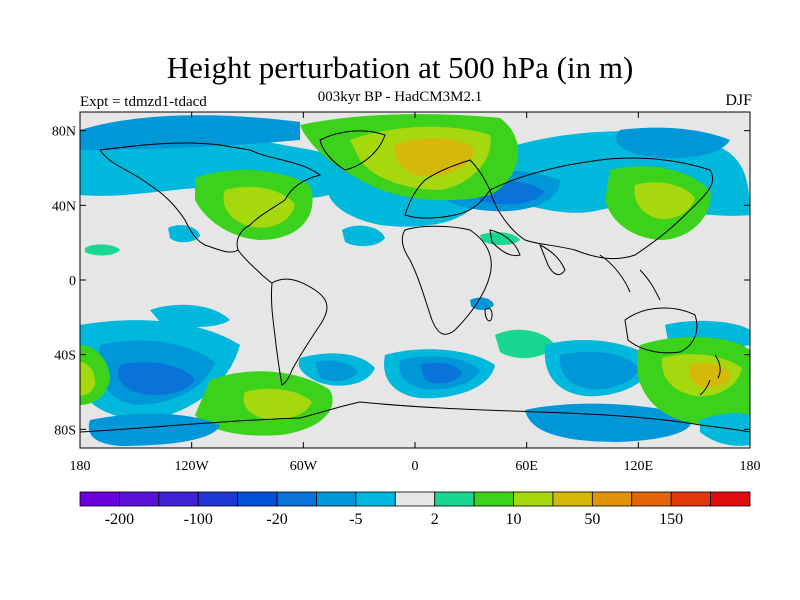 The height and width of the screenshot is (600, 800). What do you see at coordinates (552, 259) in the screenshot?
I see `coastline-india` at bounding box center [552, 259].